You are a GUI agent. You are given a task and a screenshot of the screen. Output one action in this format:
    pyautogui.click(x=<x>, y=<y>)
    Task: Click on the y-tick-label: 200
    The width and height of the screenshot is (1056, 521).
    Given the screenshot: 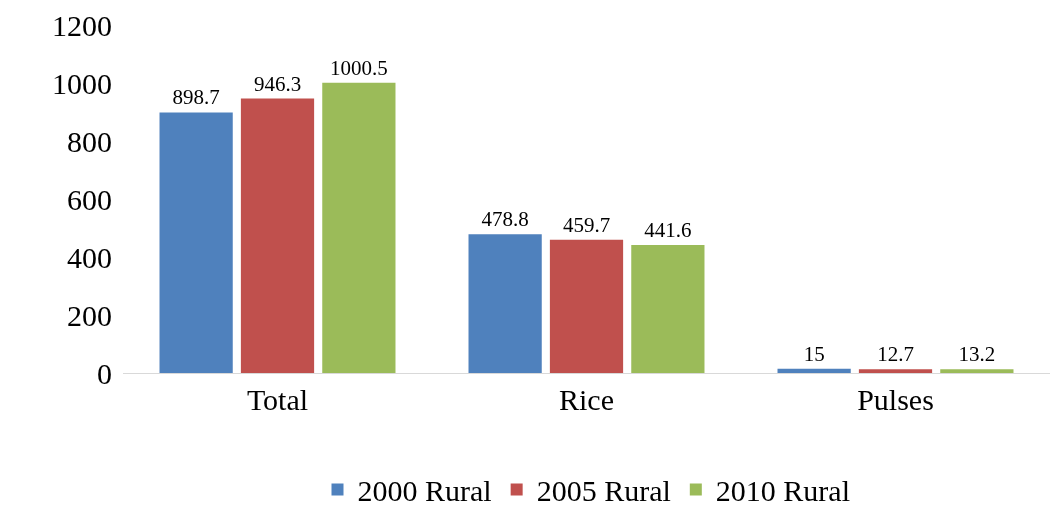 What is the action you would take?
    pyautogui.click(x=89, y=315)
    